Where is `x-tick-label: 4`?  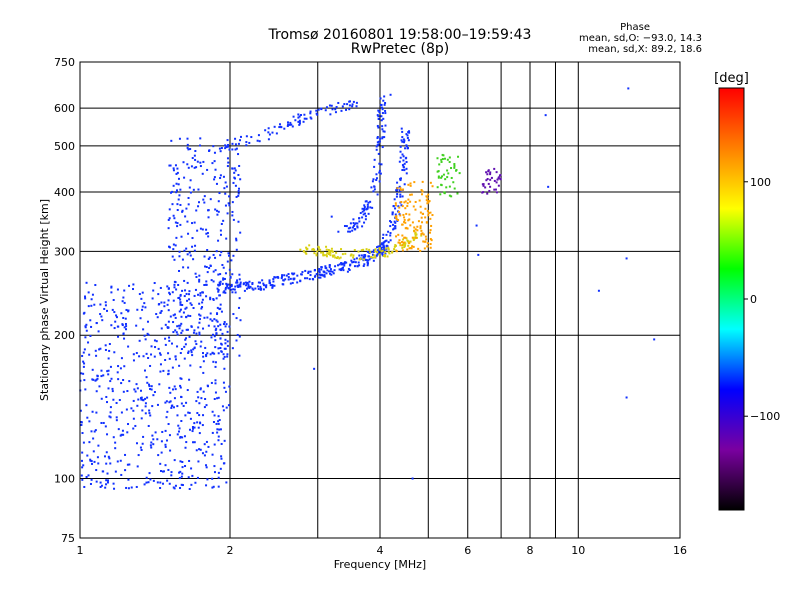
x-tick-label: 4 is located at coordinates (380, 550).